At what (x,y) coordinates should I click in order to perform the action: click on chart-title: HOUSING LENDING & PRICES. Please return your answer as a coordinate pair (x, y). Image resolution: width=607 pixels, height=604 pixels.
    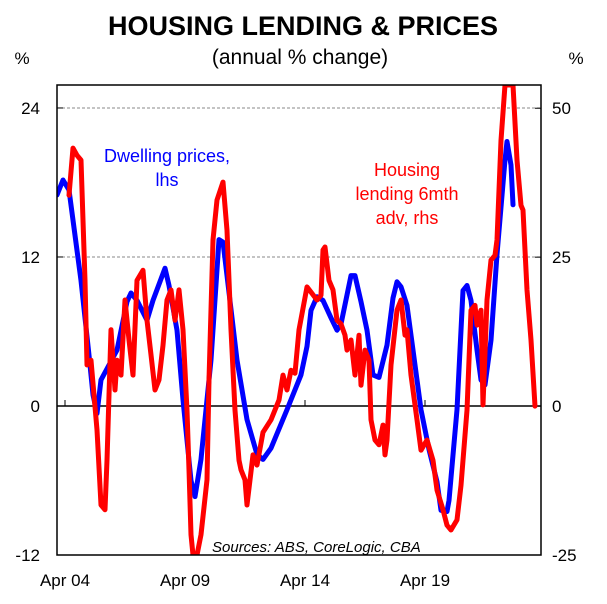
    Looking at the image, I should click on (303, 26).